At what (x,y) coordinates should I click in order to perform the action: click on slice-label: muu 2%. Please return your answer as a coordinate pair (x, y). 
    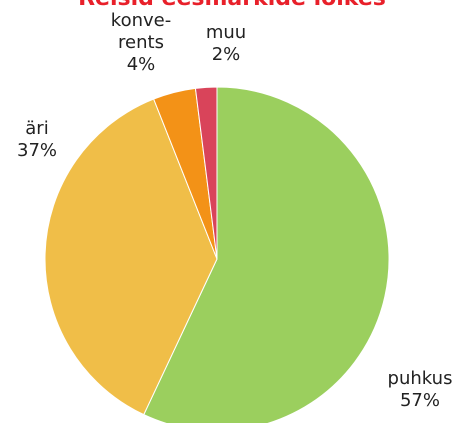
    Looking at the image, I should click on (226, 44).